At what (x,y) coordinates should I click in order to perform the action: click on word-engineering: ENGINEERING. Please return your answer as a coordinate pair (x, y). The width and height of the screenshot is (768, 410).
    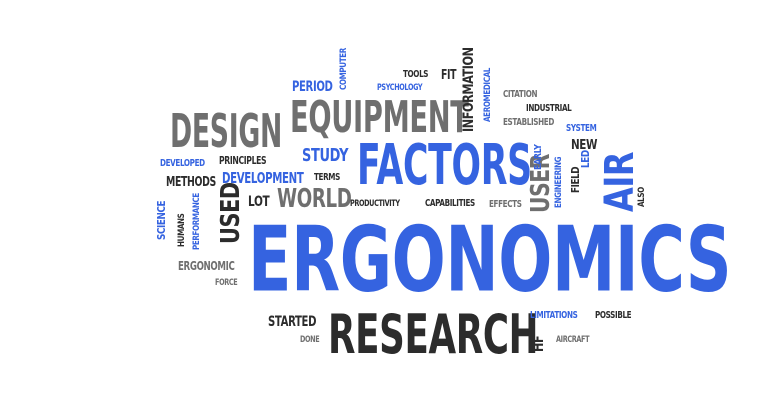
    Looking at the image, I should click on (559, 182).